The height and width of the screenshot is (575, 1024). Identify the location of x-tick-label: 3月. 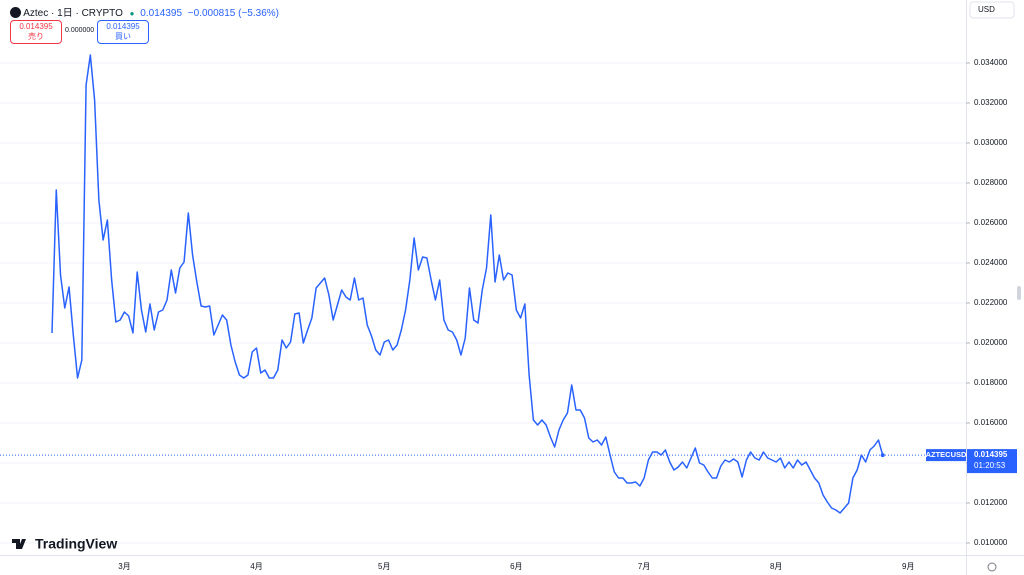
(124, 566).